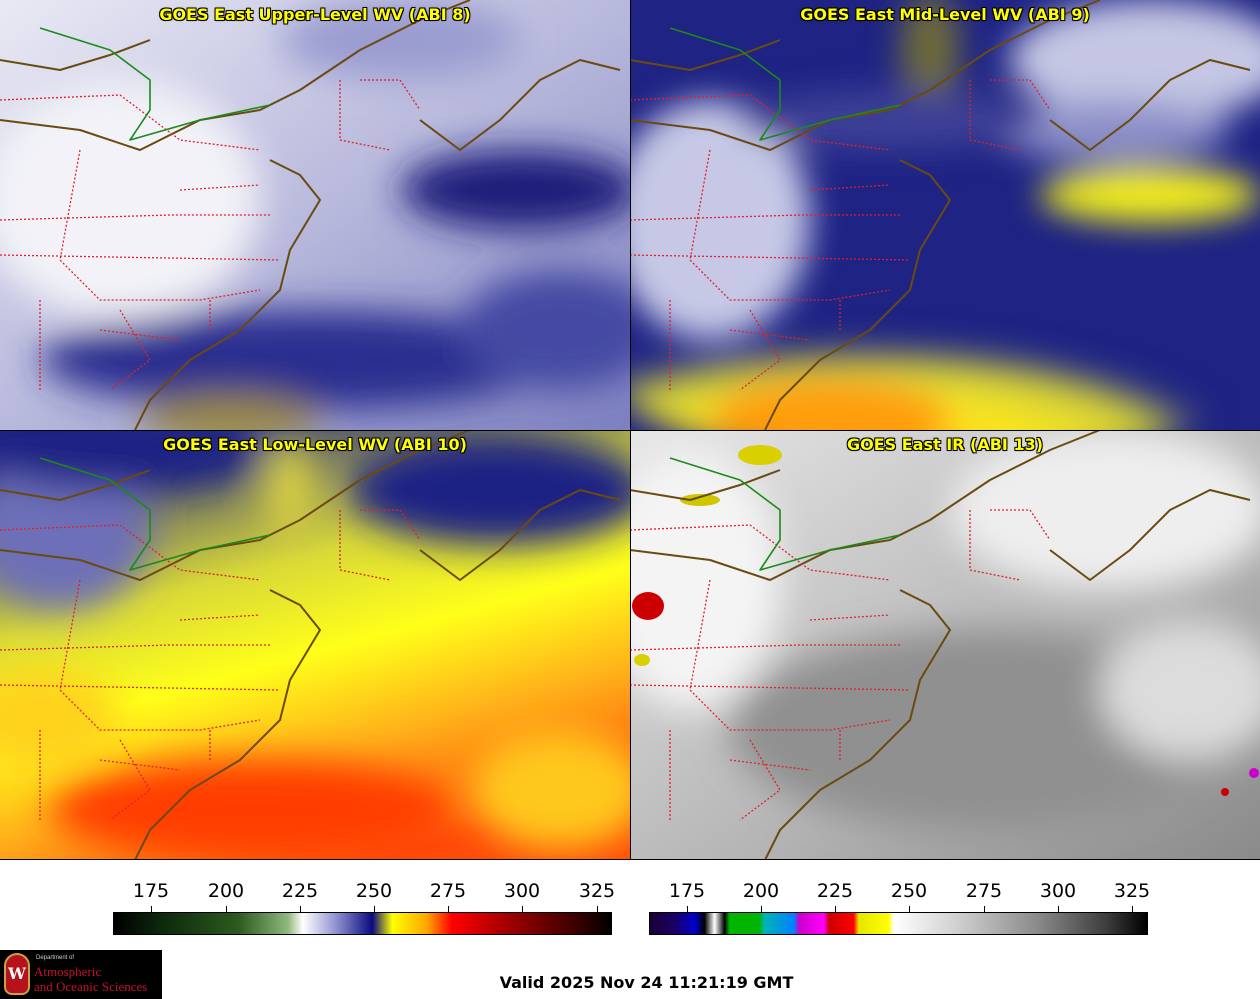 This screenshot has height=999, width=1260. I want to click on ir-colorbar-ramp, so click(898, 923).